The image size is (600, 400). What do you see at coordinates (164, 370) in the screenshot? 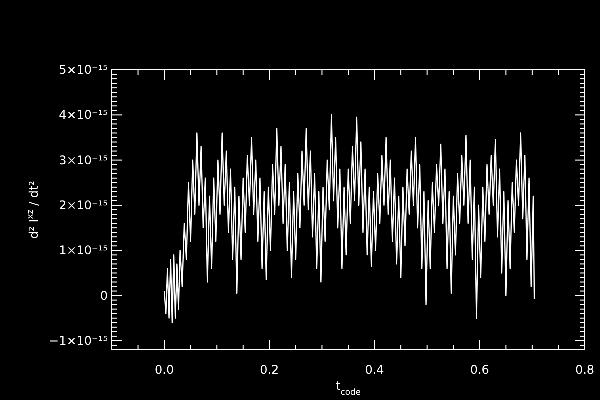
I see `x-tick-label: 0.0` at bounding box center [164, 370].